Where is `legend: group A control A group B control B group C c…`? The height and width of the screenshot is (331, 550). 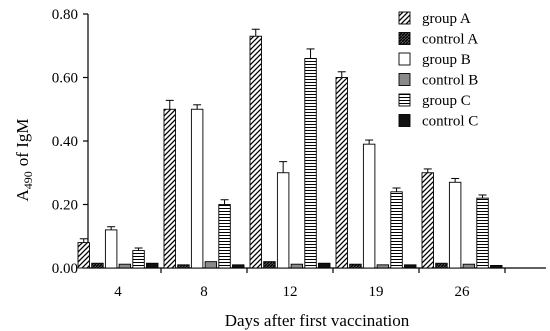
legend: group A control A group B control B group C c… is located at coordinates (438, 70).